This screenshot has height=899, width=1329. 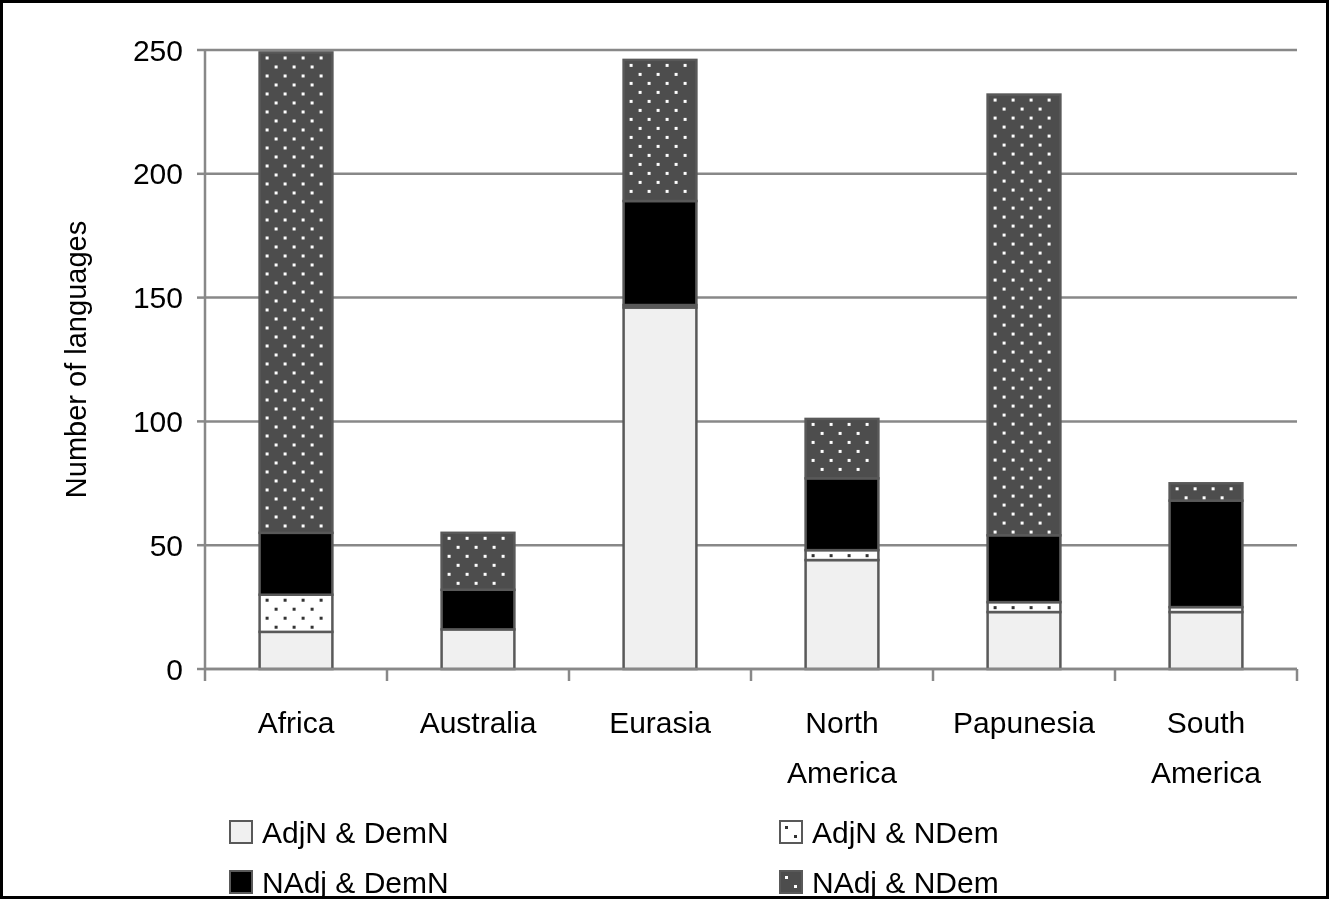 What do you see at coordinates (1024, 722) in the screenshot?
I see `x-tick-label: Papunesia` at bounding box center [1024, 722].